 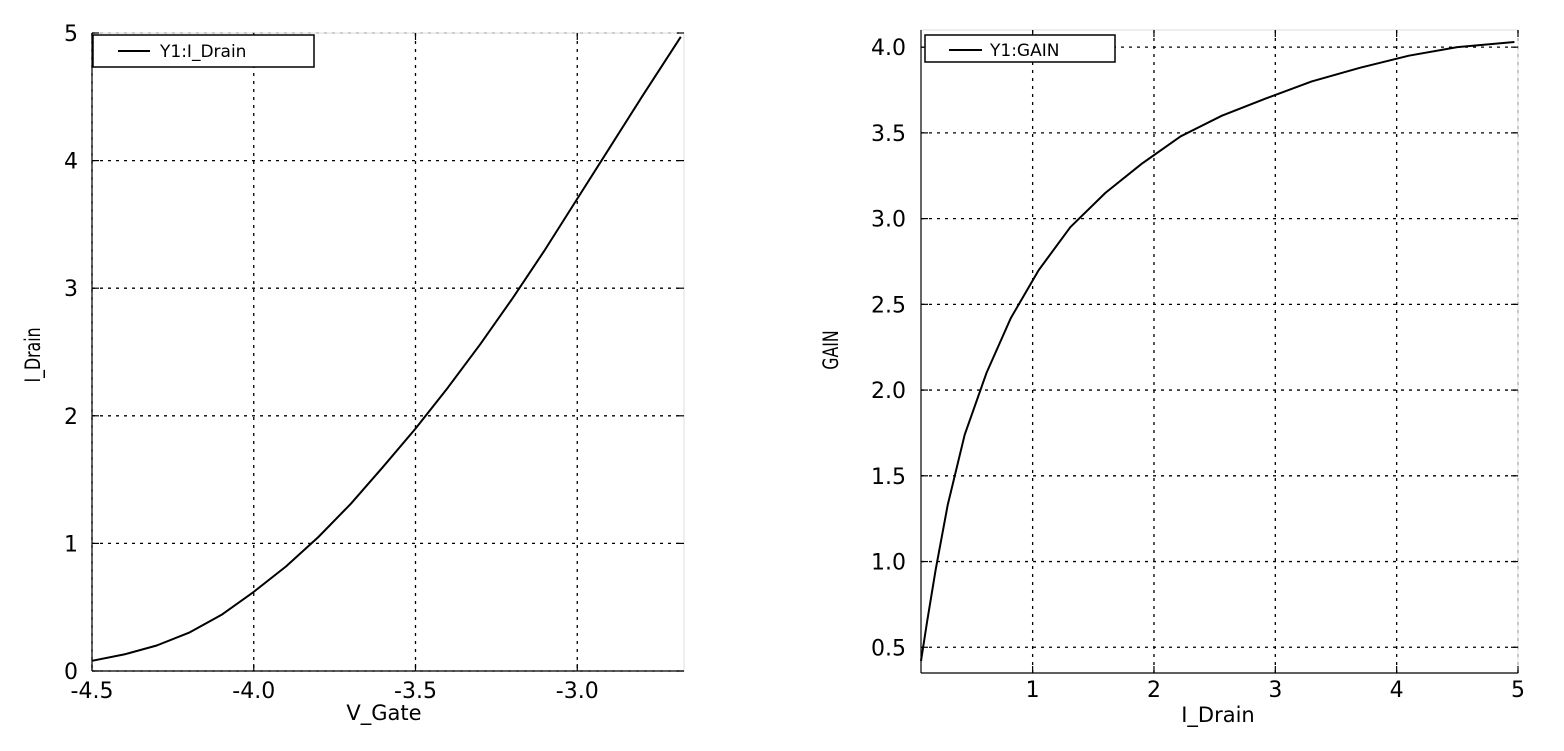 What do you see at coordinates (888, 563) in the screenshot?
I see `y-tick-label: 1.0` at bounding box center [888, 563].